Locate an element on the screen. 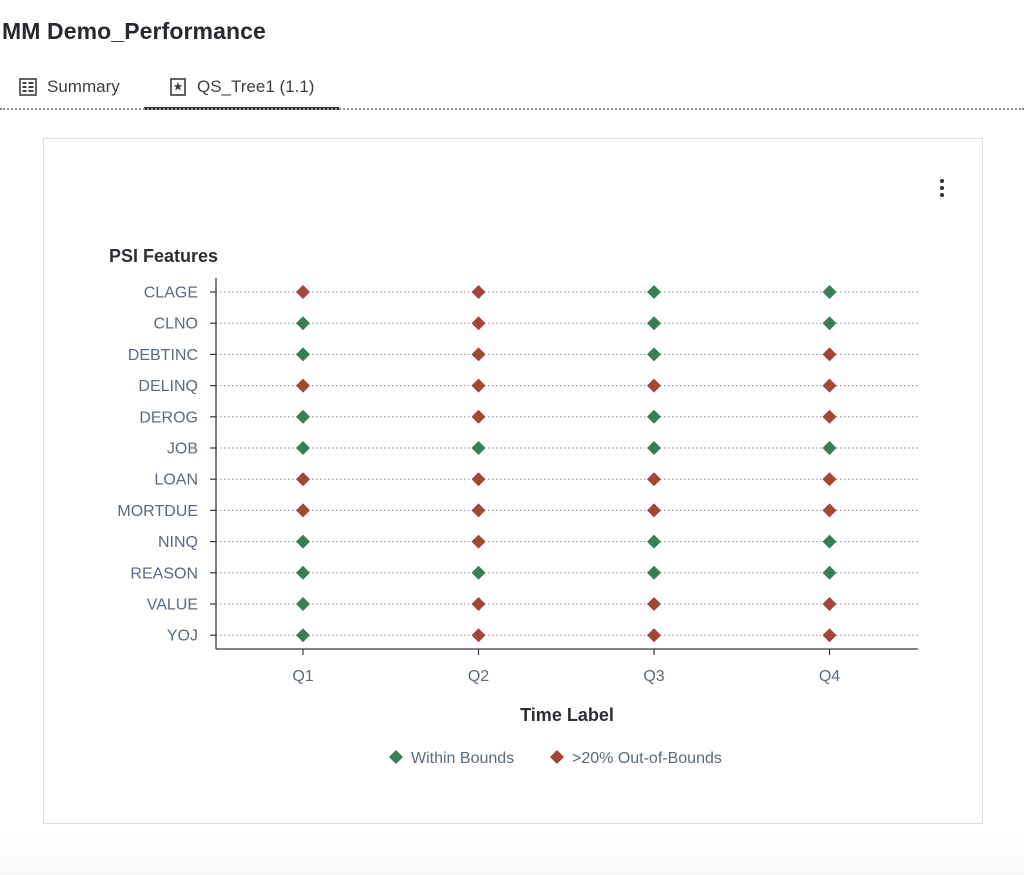 This screenshot has width=1024, height=875. x-axis-title: Time Label is located at coordinates (567, 715).